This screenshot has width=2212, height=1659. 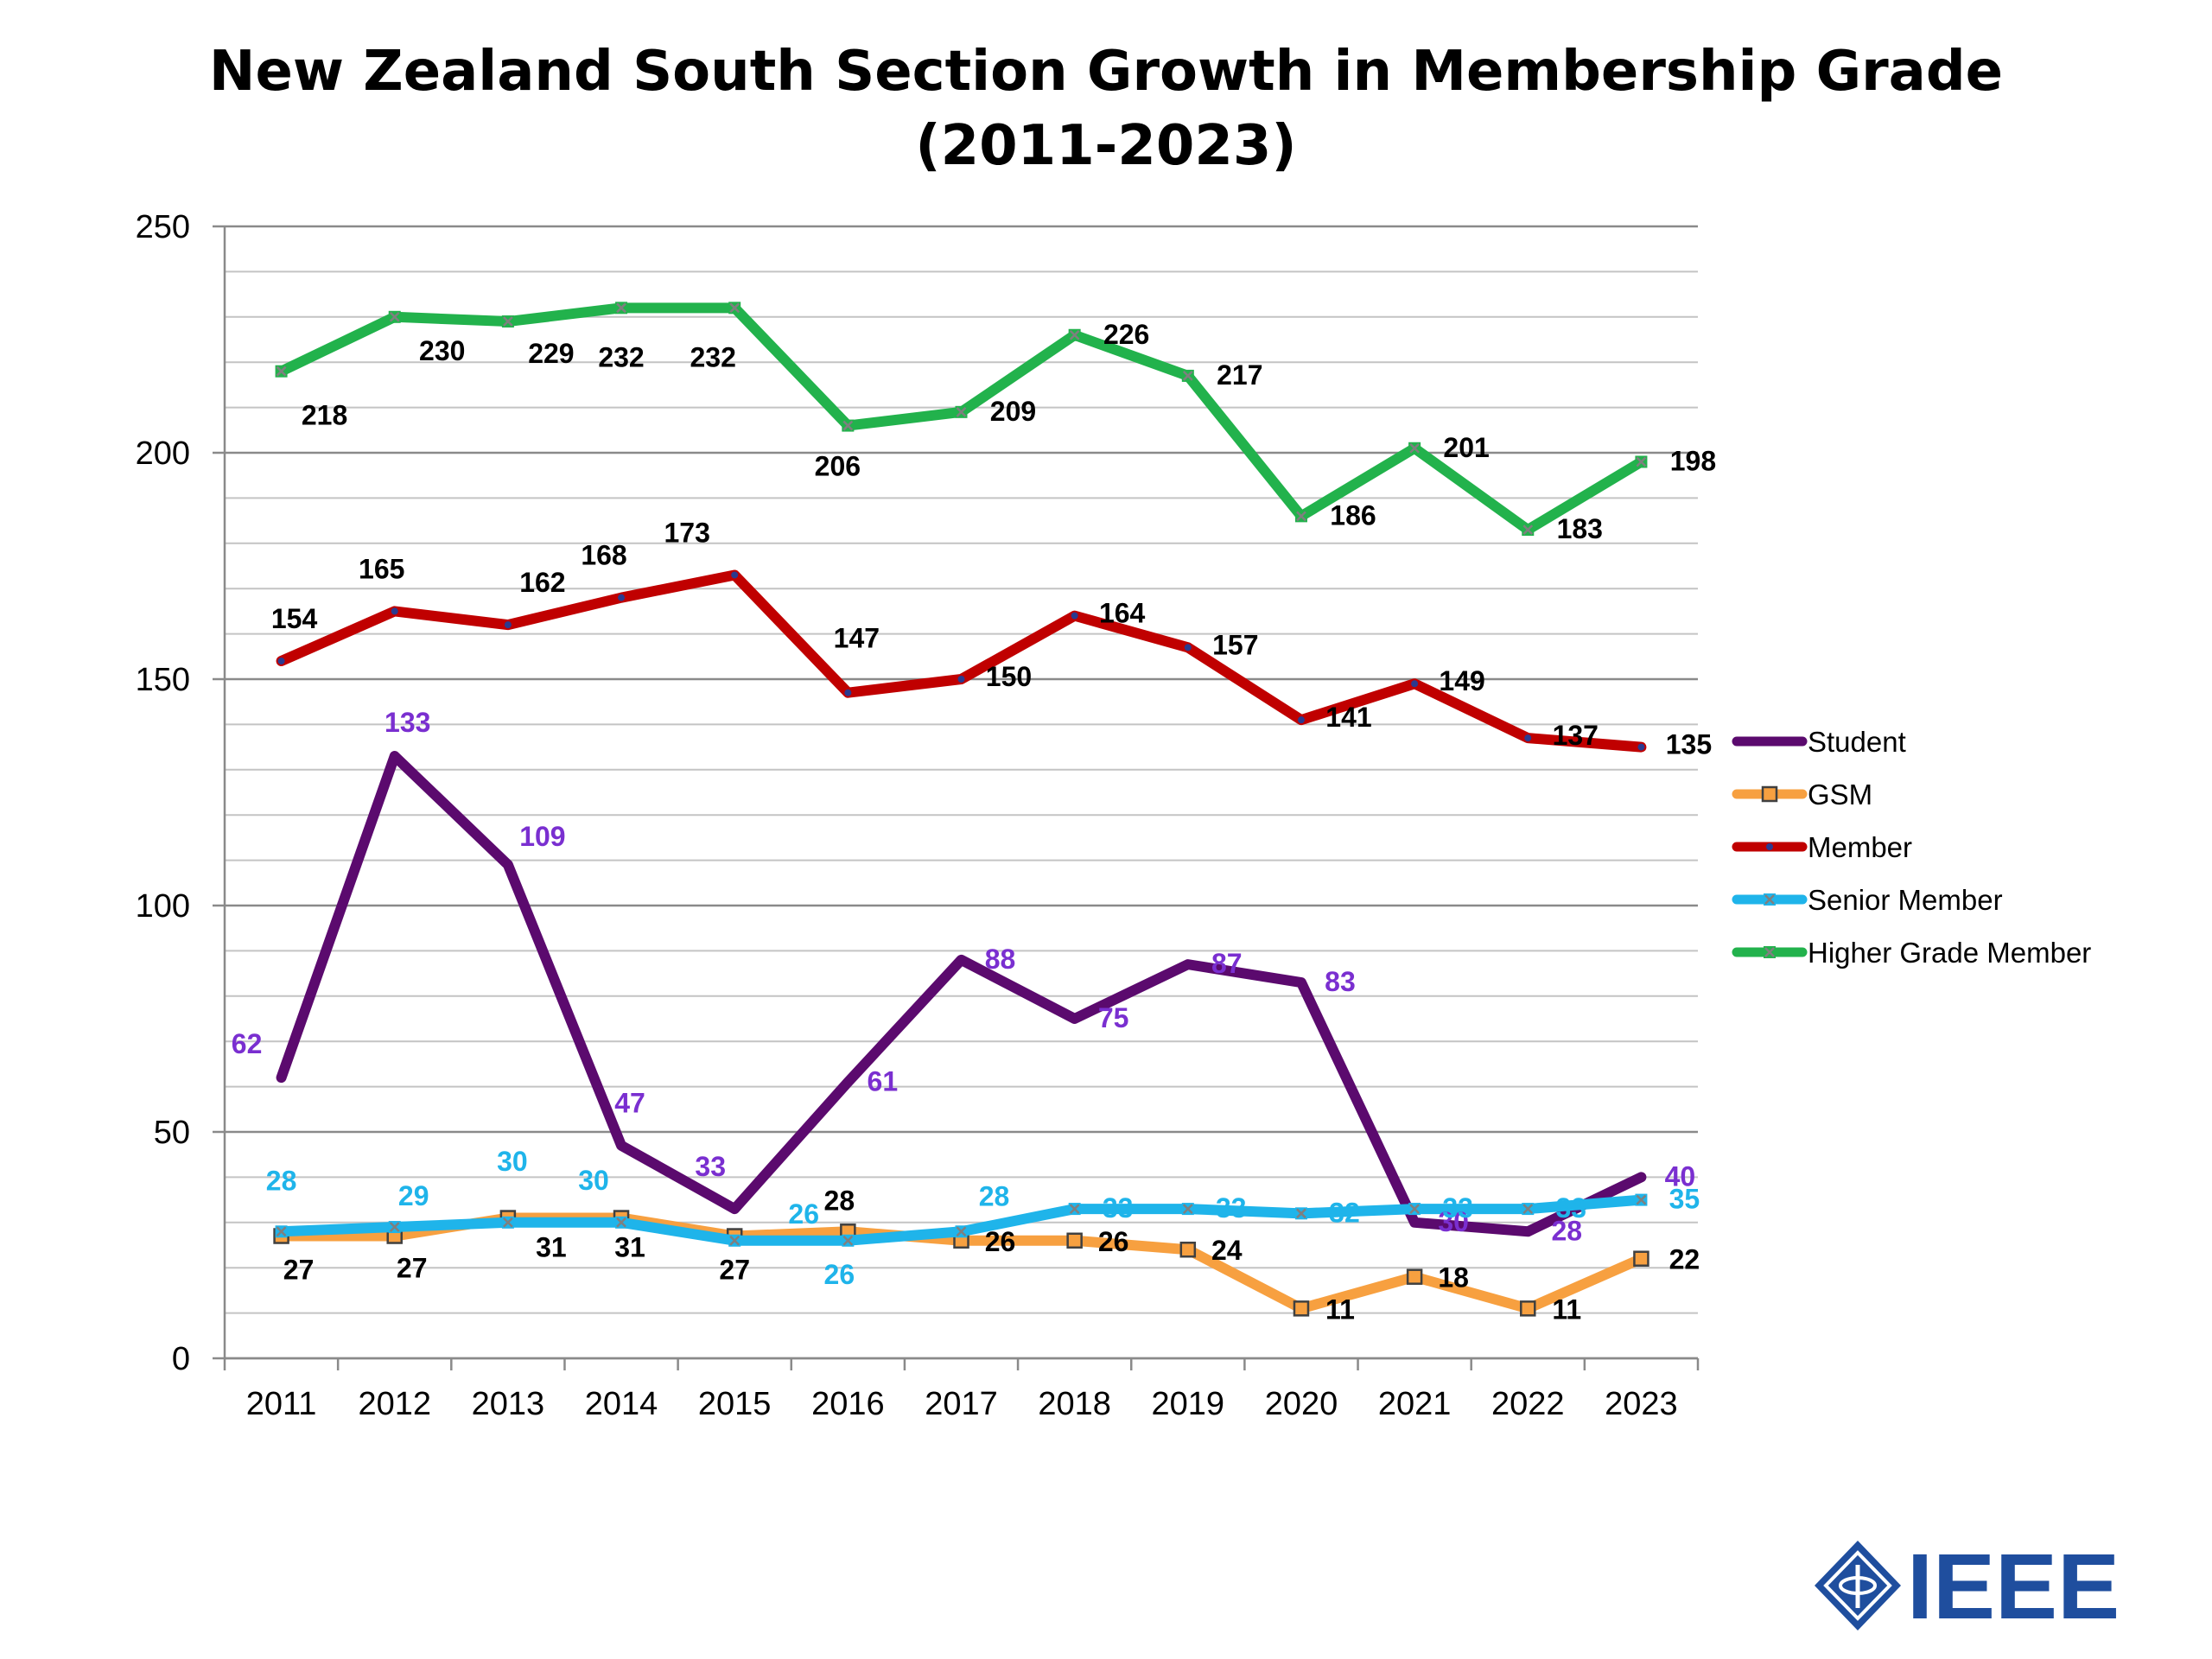 I want to click on data-label: 162, so click(x=542, y=582).